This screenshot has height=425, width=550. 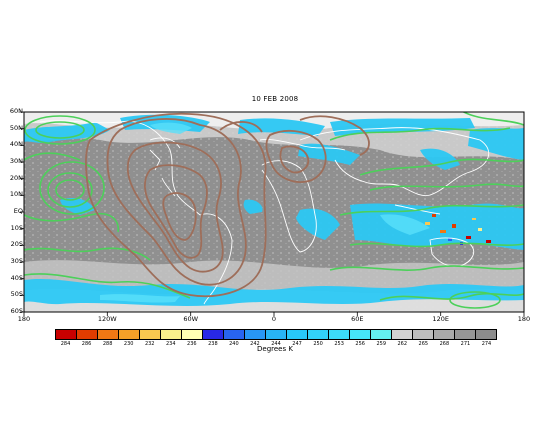 I want to click on lat-label: 40N, so click(x=16, y=144).